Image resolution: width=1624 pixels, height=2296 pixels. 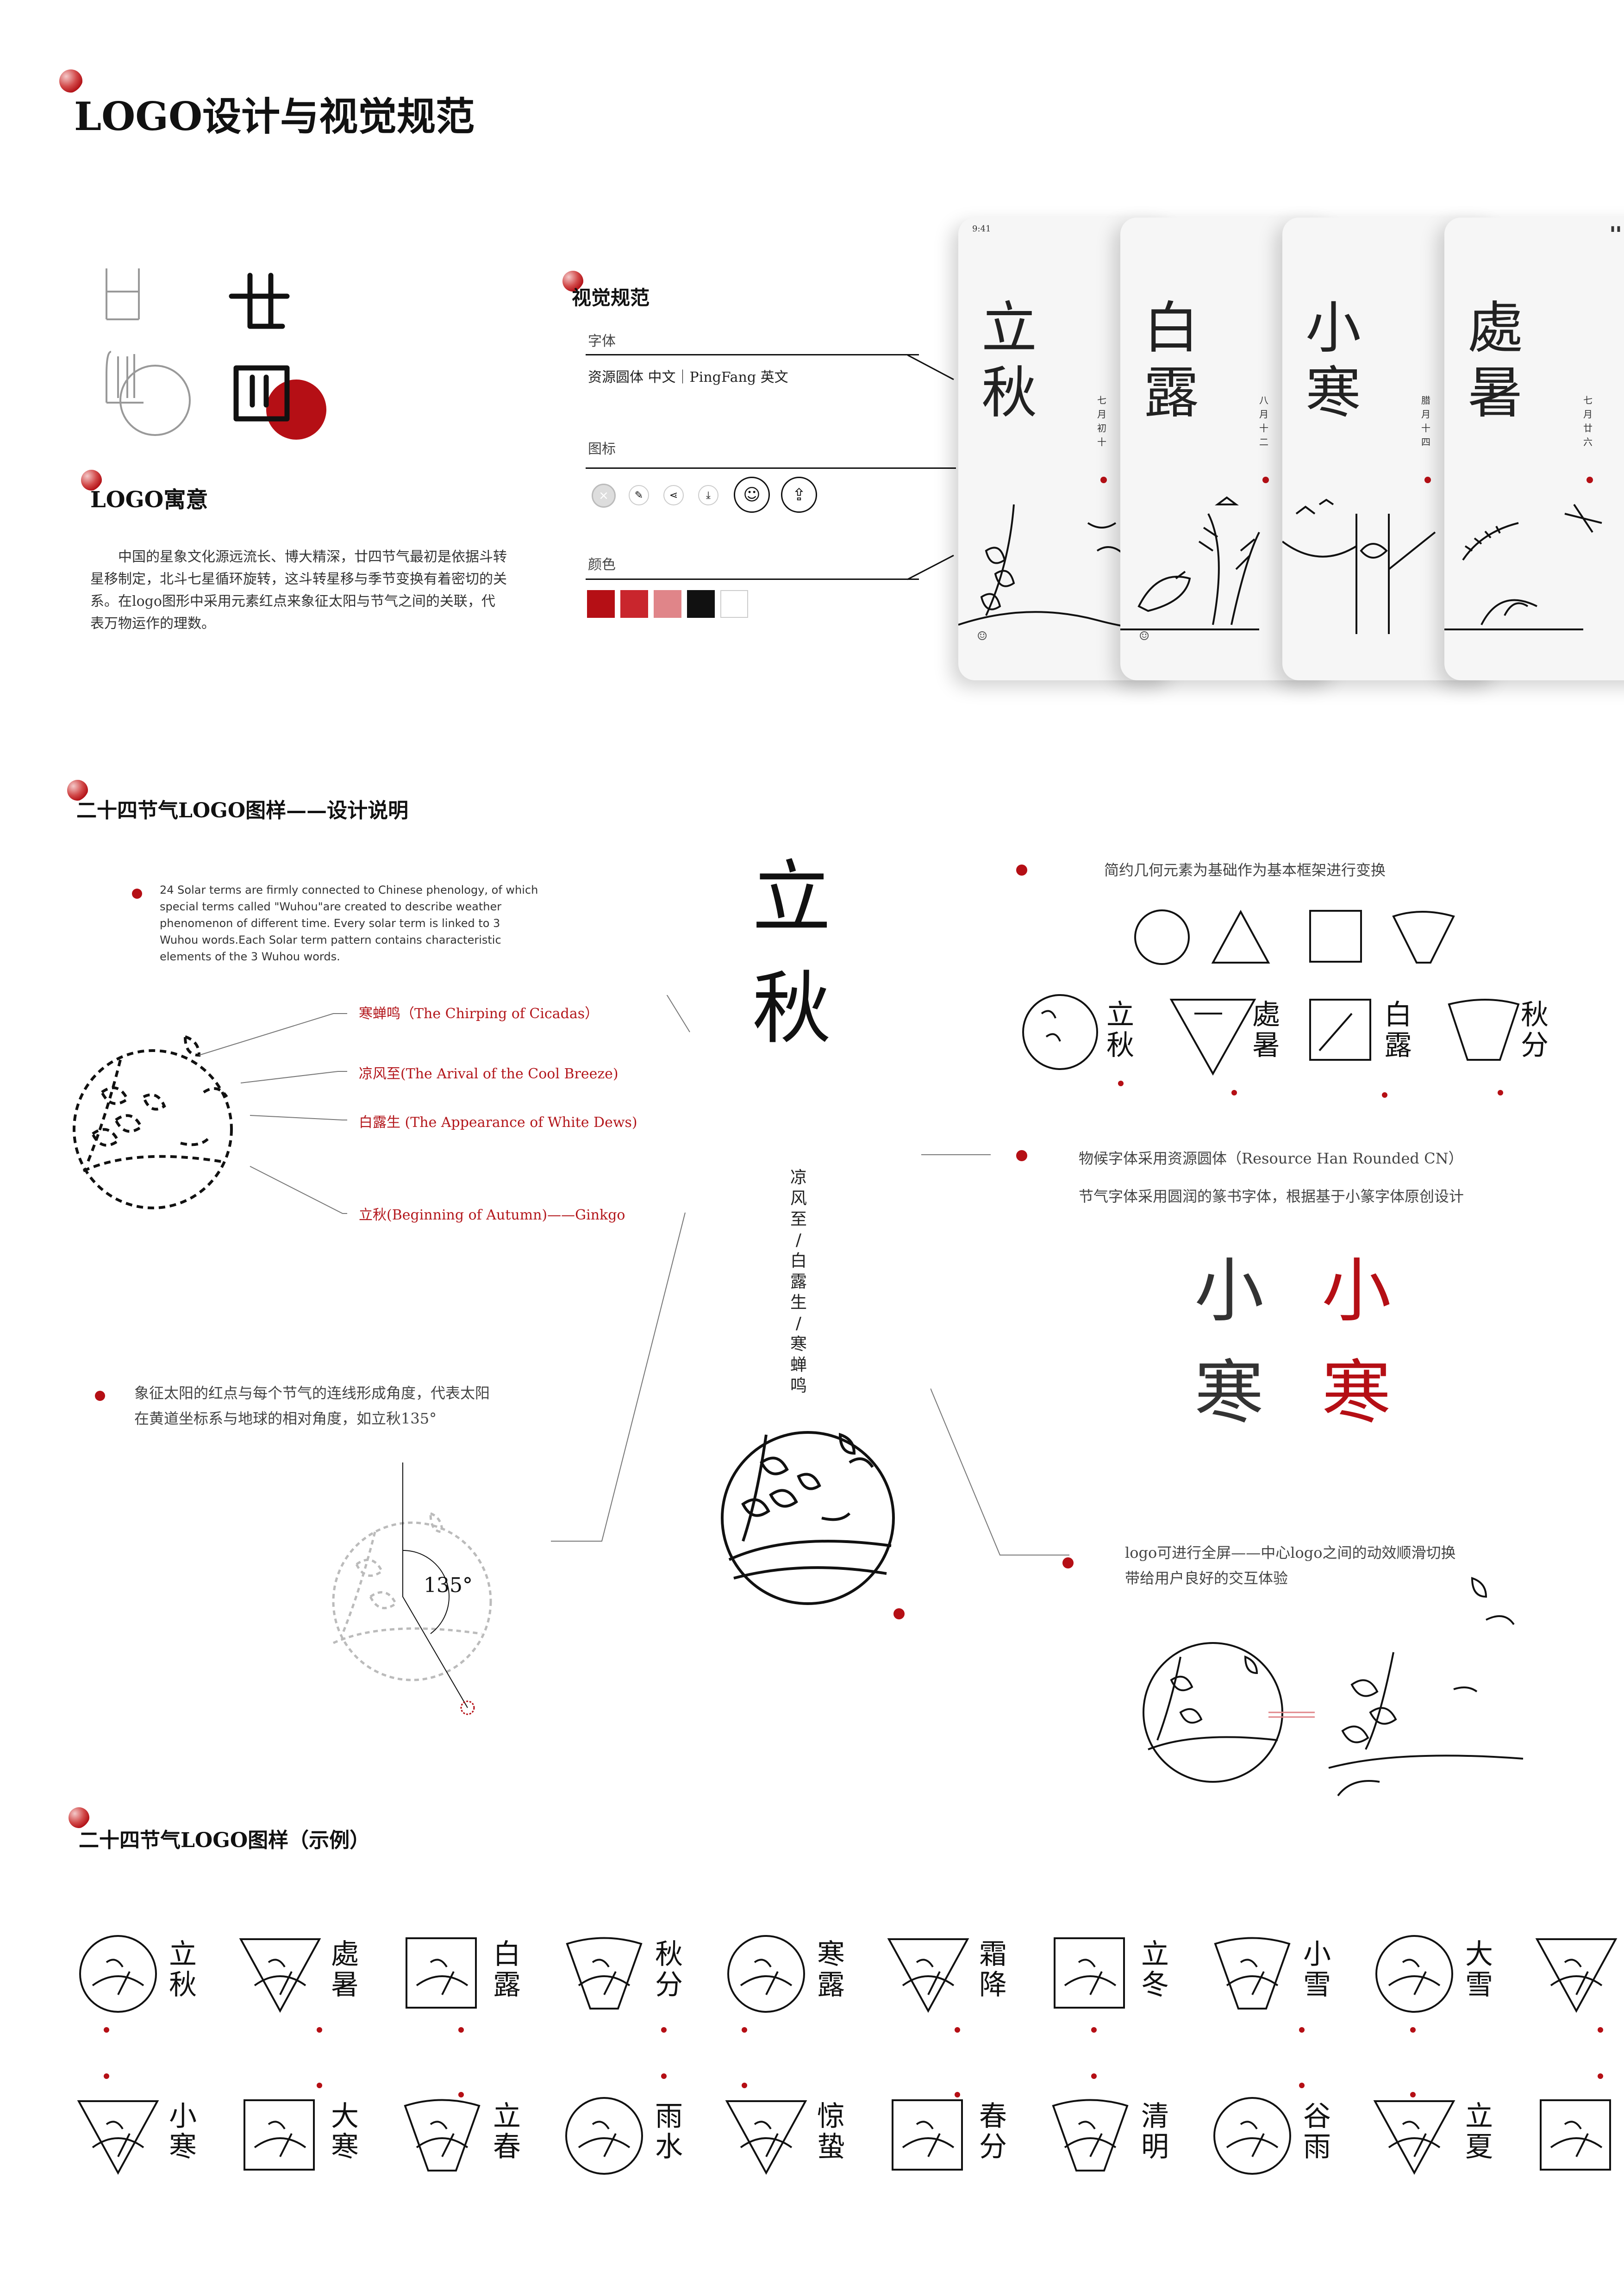 I want to click on share-icon: ⋖, so click(x=673, y=495).